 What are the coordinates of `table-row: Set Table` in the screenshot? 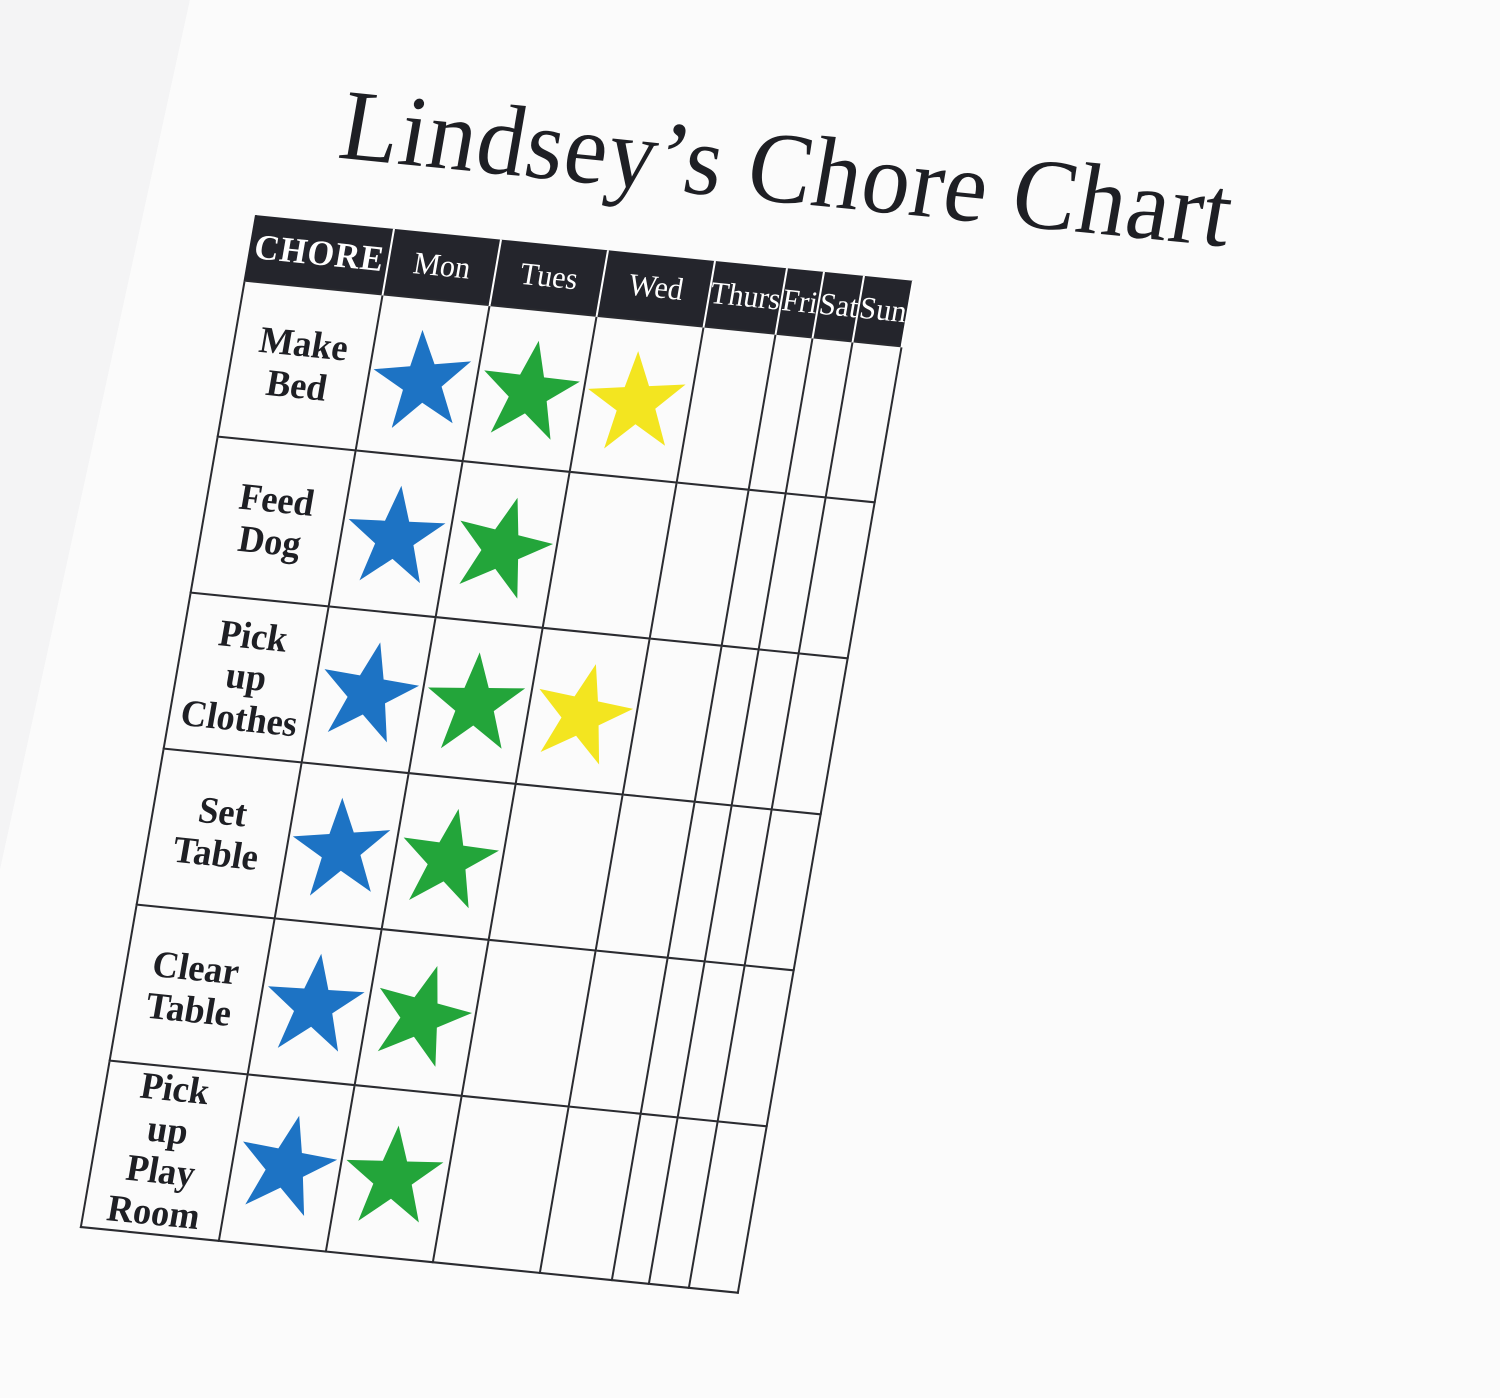 It's located at (478, 859).